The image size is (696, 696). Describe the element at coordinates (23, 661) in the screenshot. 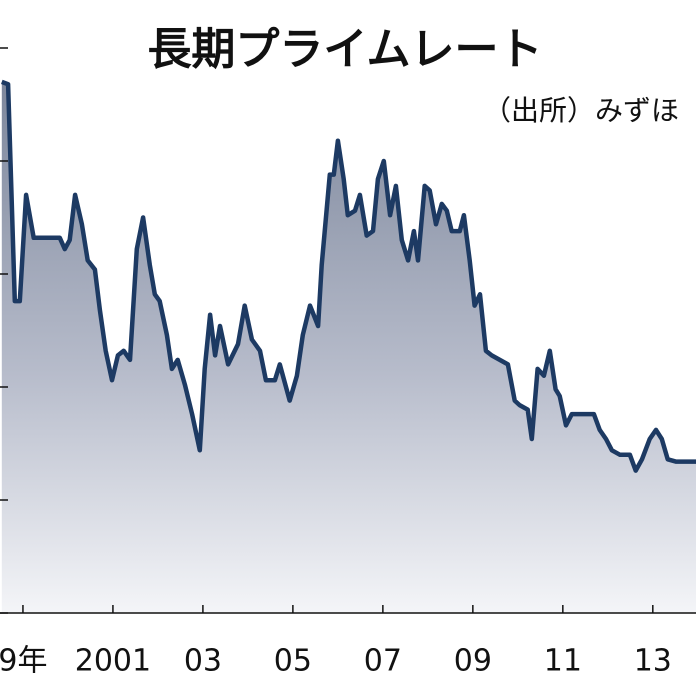

I see `x-tick-label: 9年` at that location.